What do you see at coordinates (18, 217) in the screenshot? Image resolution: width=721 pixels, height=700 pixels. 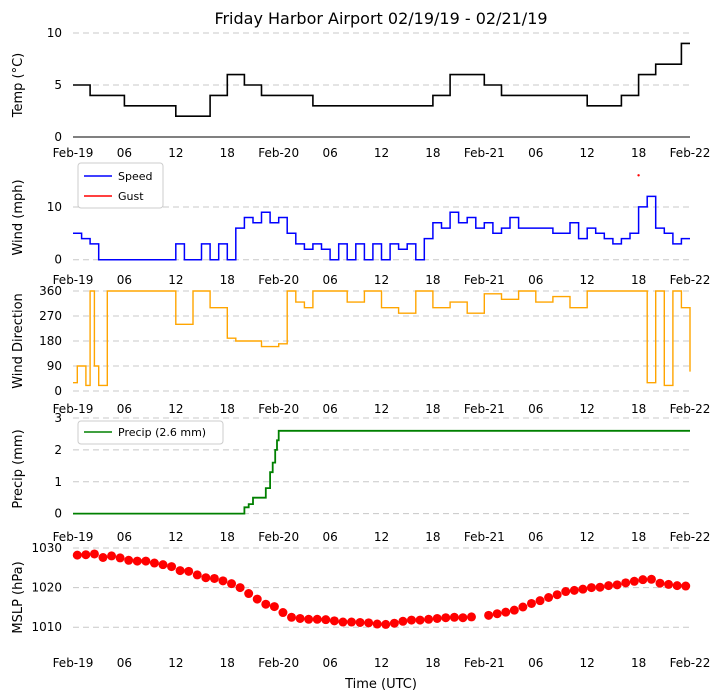 I see `y-axis-label: Wind (mph)` at bounding box center [18, 217].